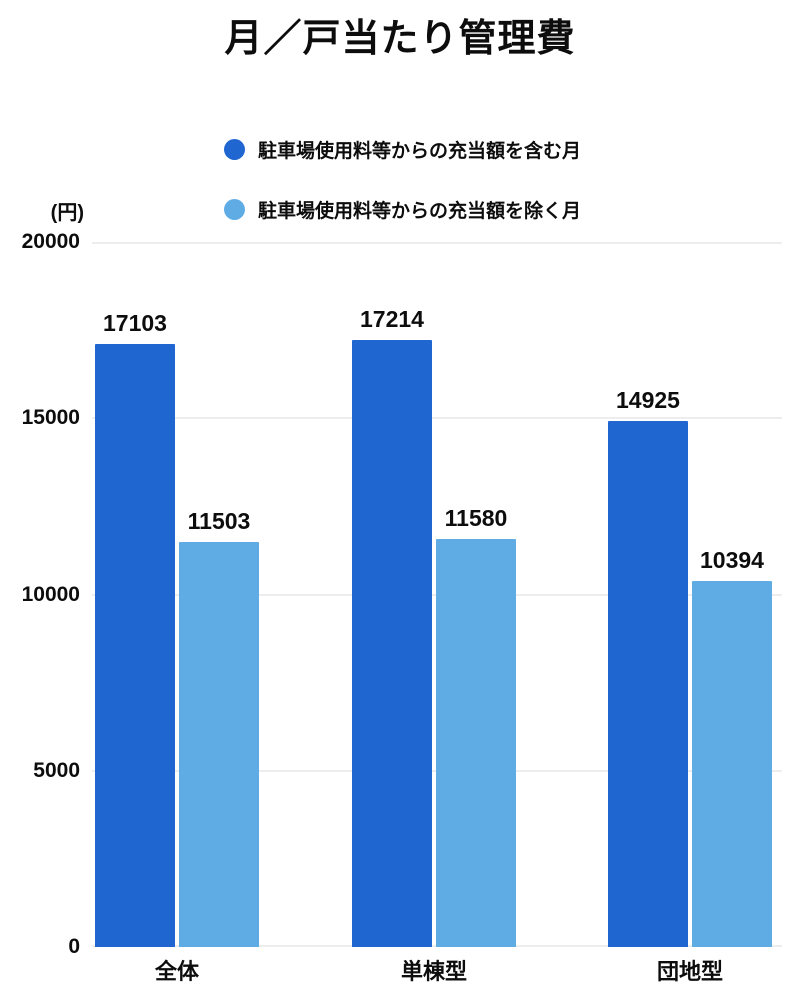 Image resolution: width=800 pixels, height=1000 pixels. I want to click on bar-series1-団地型, so click(648, 683).